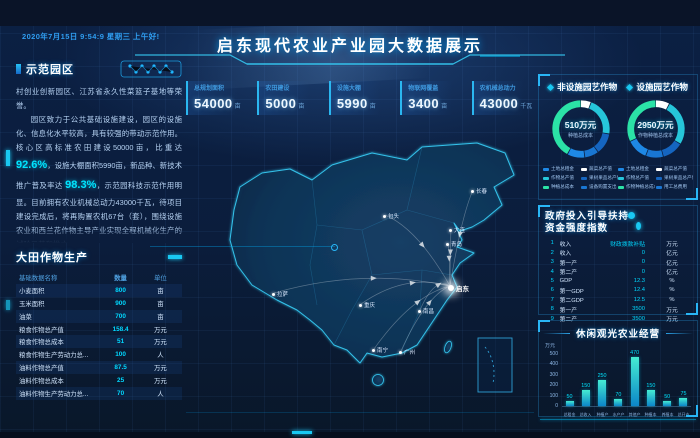 Image resolution: width=700 pixels, height=438 pixels. What do you see at coordinates (283, 295) in the screenshot?
I see `city-label: 拉萨` at bounding box center [283, 295].